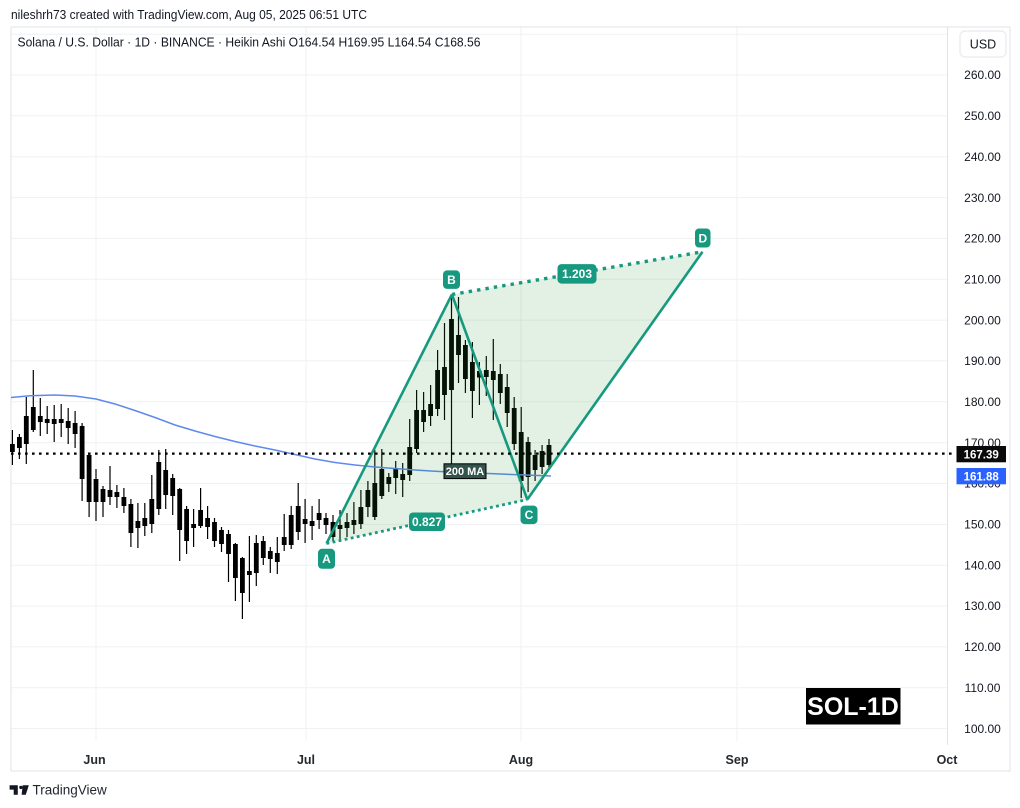  I want to click on svg-text: 140.00, so click(982, 565).